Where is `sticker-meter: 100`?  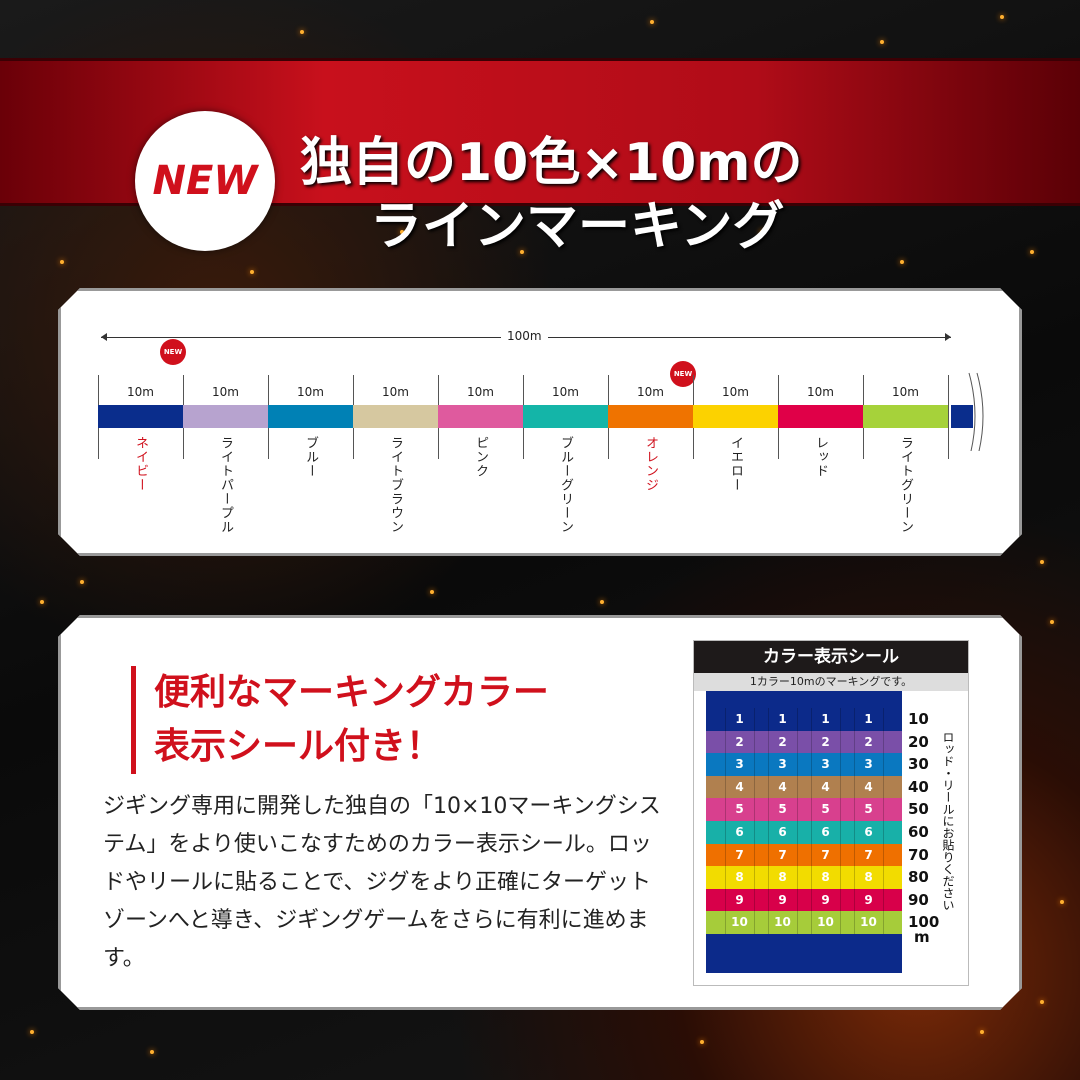 sticker-meter: 100 is located at coordinates (924, 922).